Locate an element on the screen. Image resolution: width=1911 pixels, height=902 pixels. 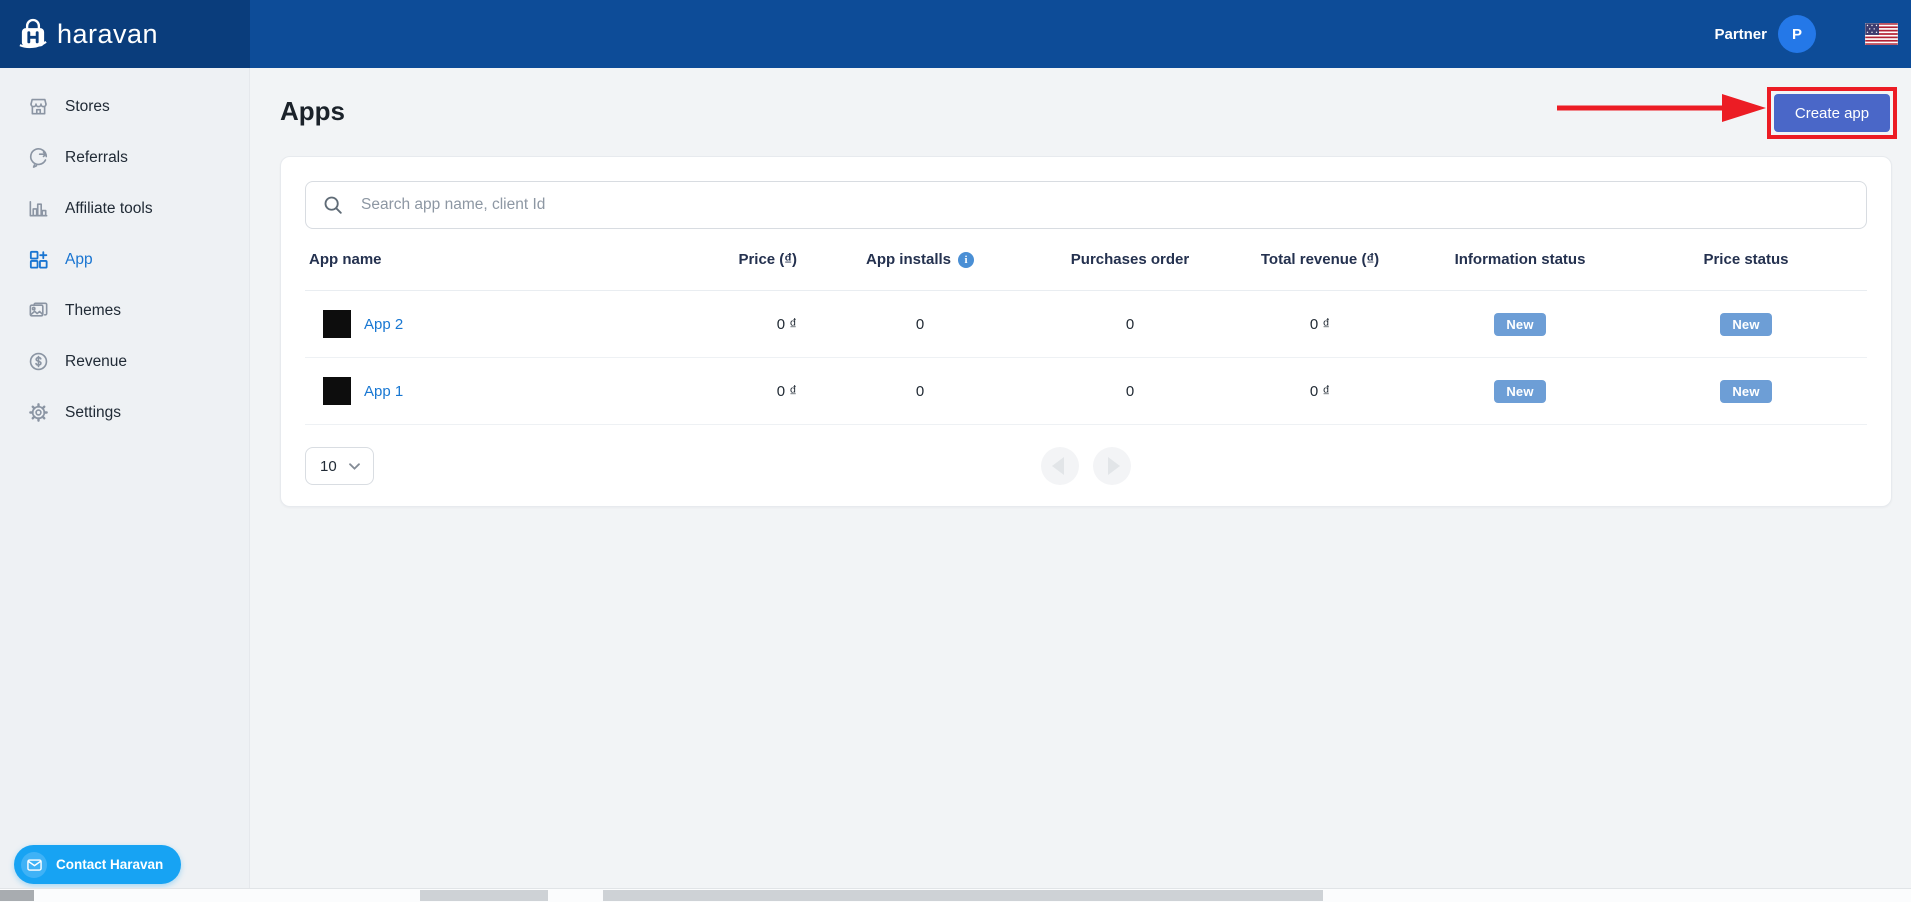
chevron-down-icon is located at coordinates (354, 466).